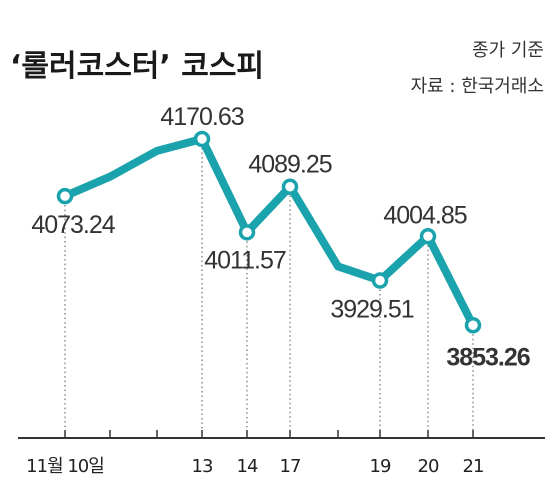 The width and height of the screenshot is (560, 494). Describe the element at coordinates (477, 86) in the screenshot. I see `source-note: 자료 : 한국거래소` at that location.